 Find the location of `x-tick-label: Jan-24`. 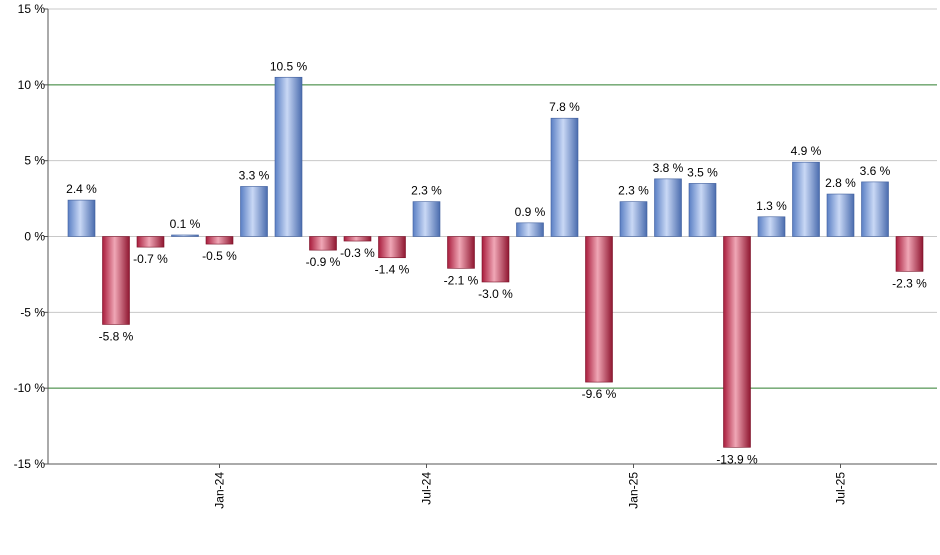

x-tick-label: Jan-24 is located at coordinates (220, 490).